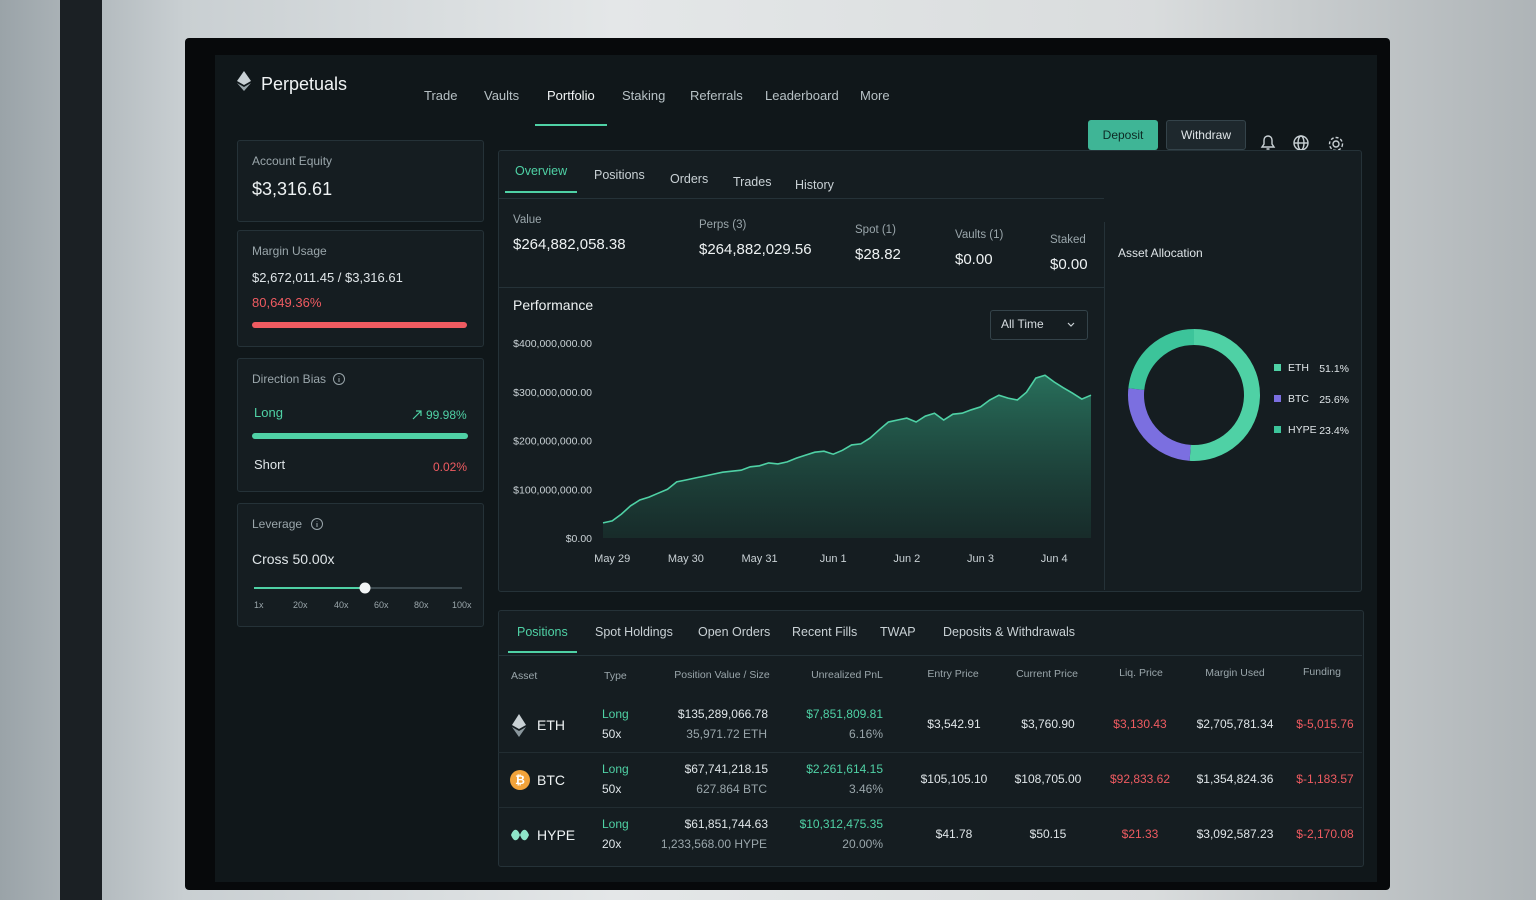  Describe the element at coordinates (1161, 360) in the screenshot. I see `donut-segment` at that location.